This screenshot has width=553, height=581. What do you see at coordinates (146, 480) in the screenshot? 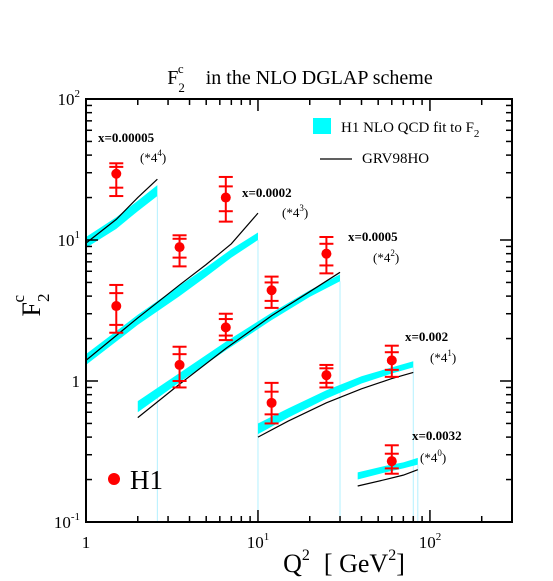
I see `legend-points-label: H1` at bounding box center [146, 480].